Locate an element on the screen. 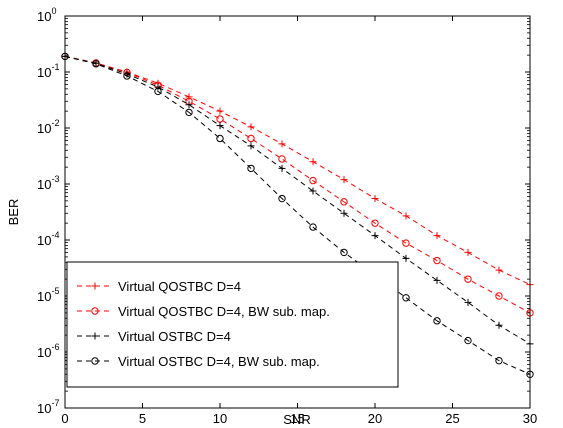  x-tick-label-5: 5 is located at coordinates (142, 418).